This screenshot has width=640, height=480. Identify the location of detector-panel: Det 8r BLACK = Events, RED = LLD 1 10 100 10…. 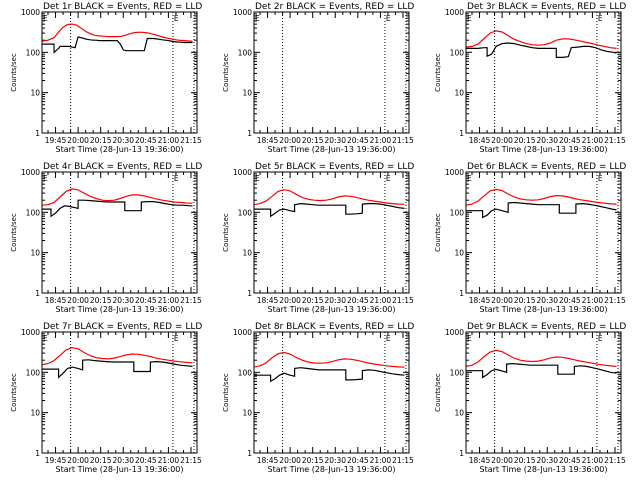
(318, 398).